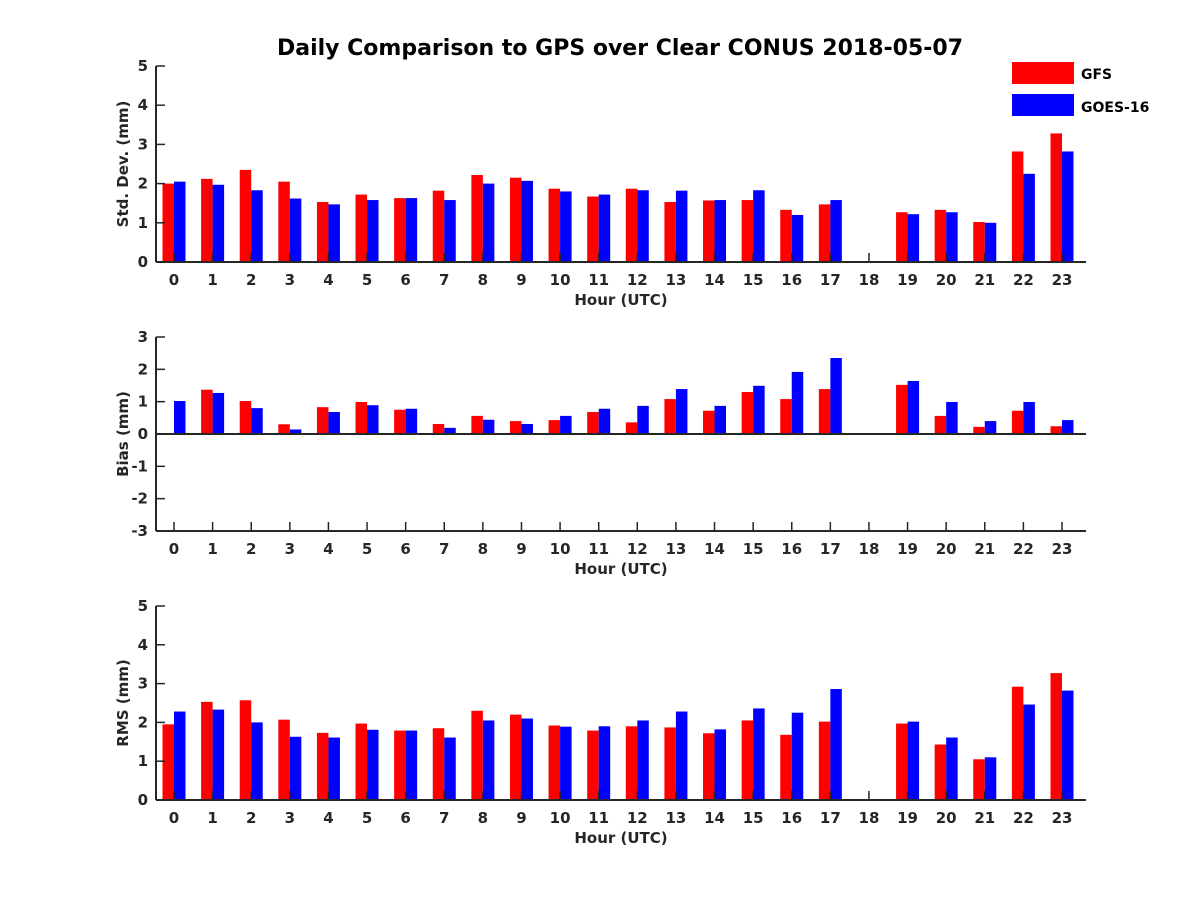  What do you see at coordinates (328, 818) in the screenshot?
I see `rms-x-tick-label: 4` at bounding box center [328, 818].